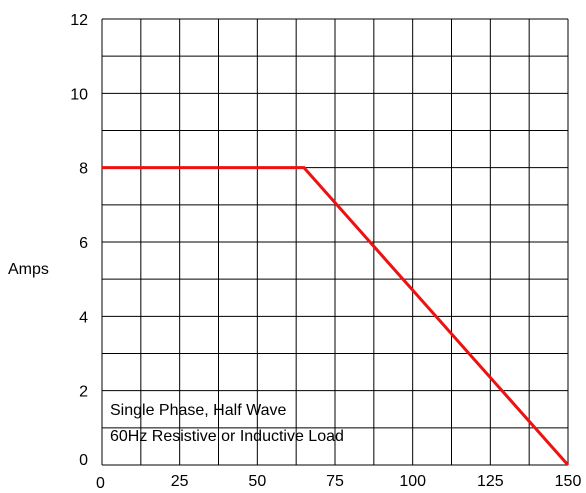 The image size is (586, 493). I want to click on y-tick-label: 2, so click(83, 392).